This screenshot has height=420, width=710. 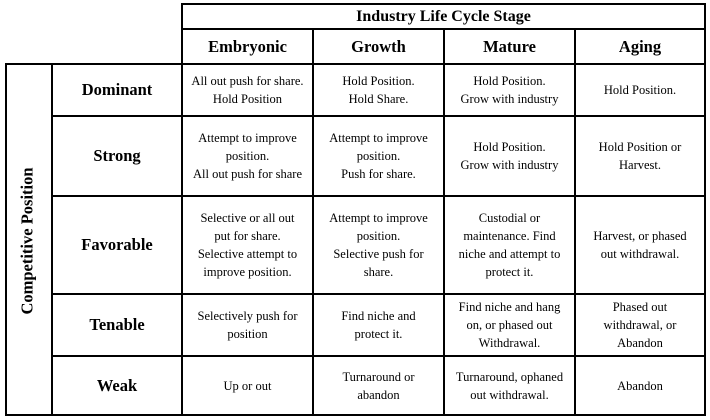 I want to click on header-title-text: Industry Life Cycle Stage, so click(x=443, y=16).